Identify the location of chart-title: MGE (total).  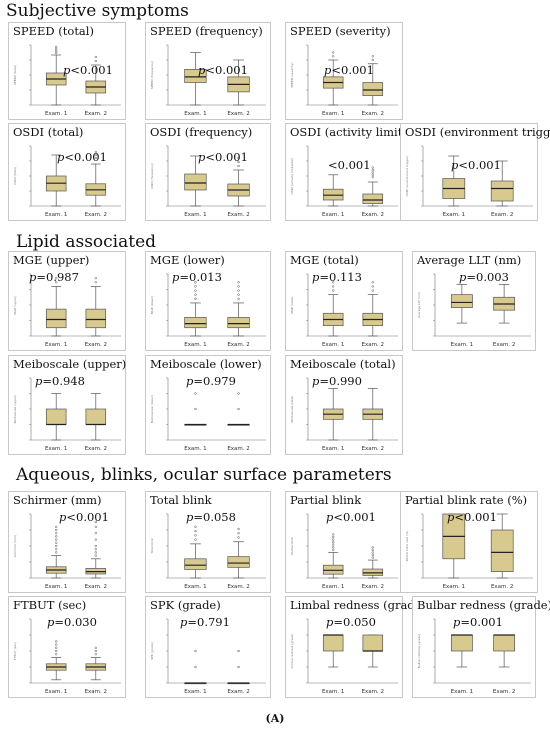
(324, 260).